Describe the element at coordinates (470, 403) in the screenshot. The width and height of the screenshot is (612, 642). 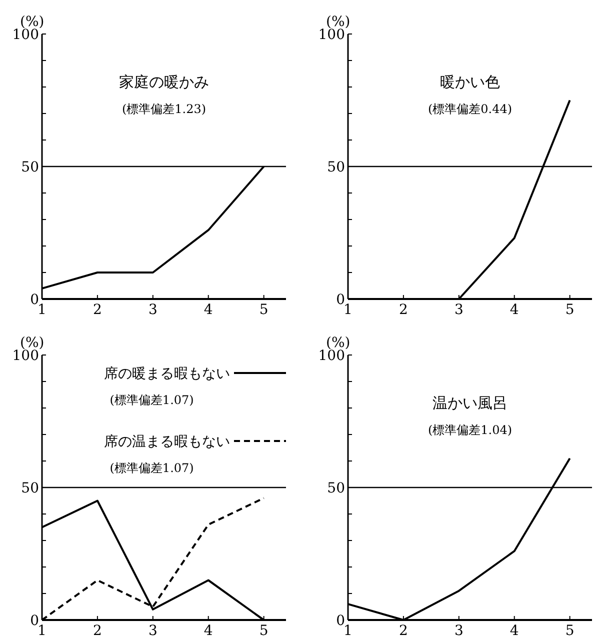
I see `text: 温かい風呂` at that location.